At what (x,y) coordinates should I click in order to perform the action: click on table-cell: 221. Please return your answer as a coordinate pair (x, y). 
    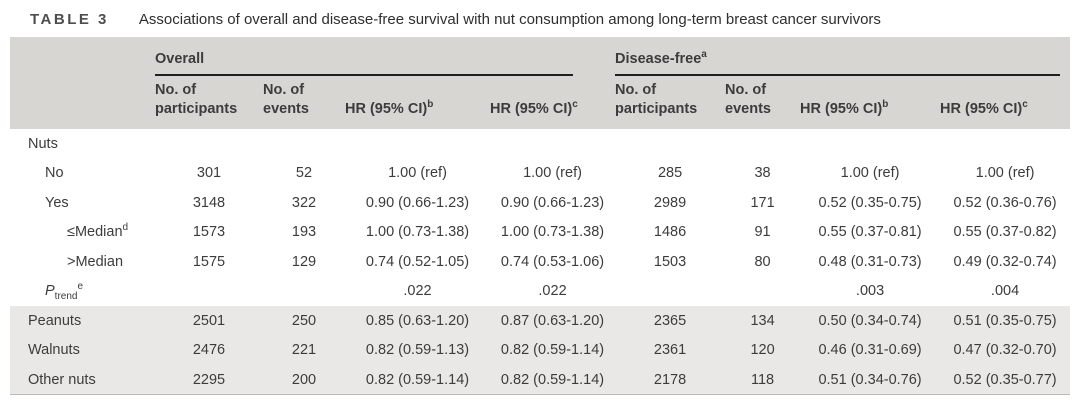
    Looking at the image, I should click on (304, 350).